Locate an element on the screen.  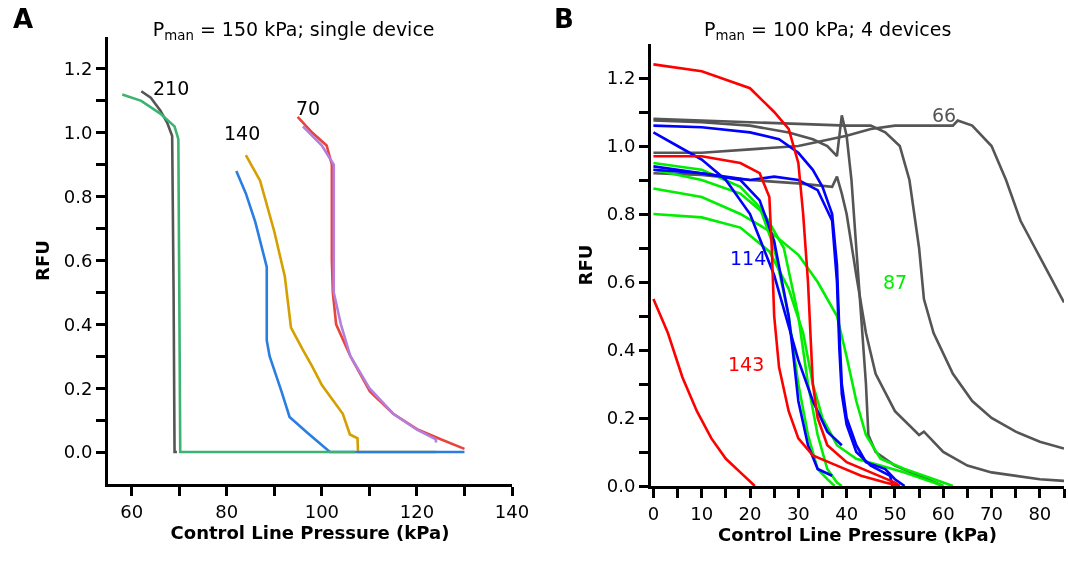
annotation: 87 is located at coordinates (895, 282).